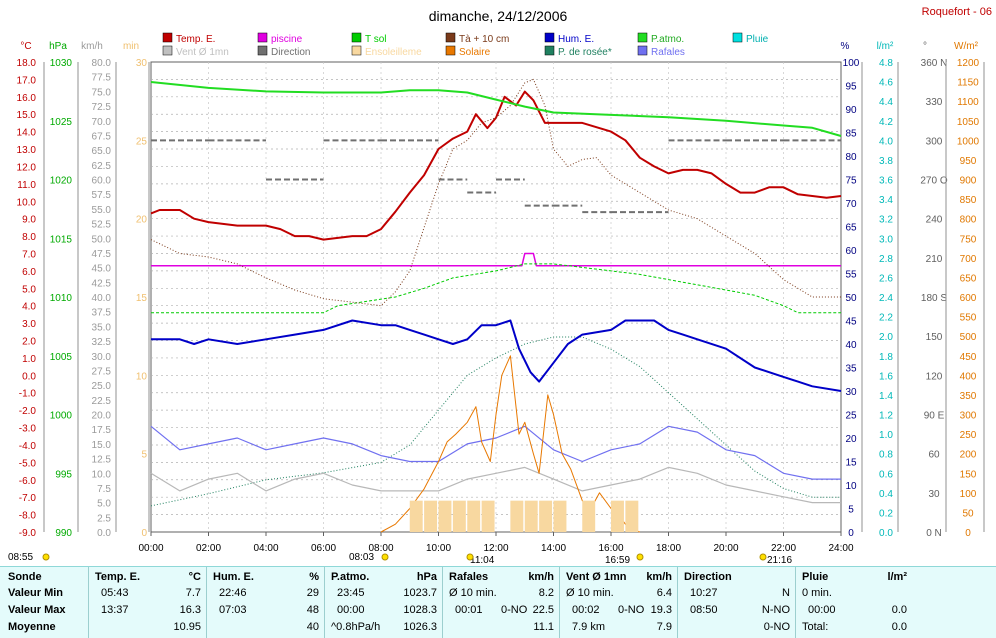 Image resolution: width=996 pixels, height=638 pixels. Describe the element at coordinates (851, 251) in the screenshot. I see `pct-axis-tick: 60` at that location.